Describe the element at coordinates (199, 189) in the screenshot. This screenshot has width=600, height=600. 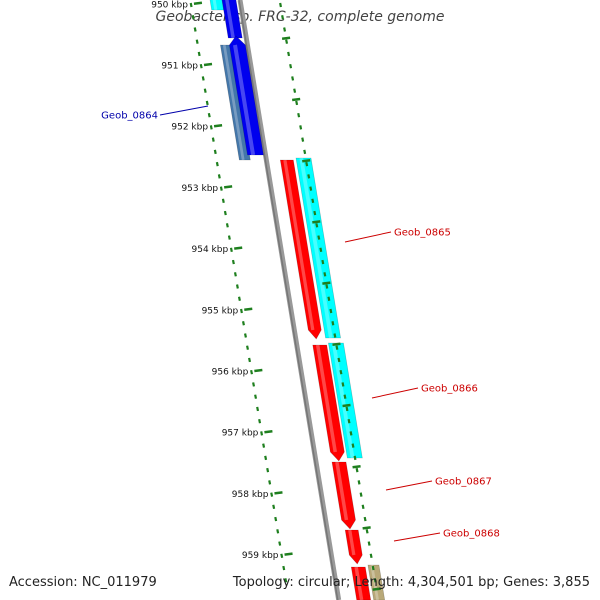
I see `tick-label: 953 kbp` at that location.